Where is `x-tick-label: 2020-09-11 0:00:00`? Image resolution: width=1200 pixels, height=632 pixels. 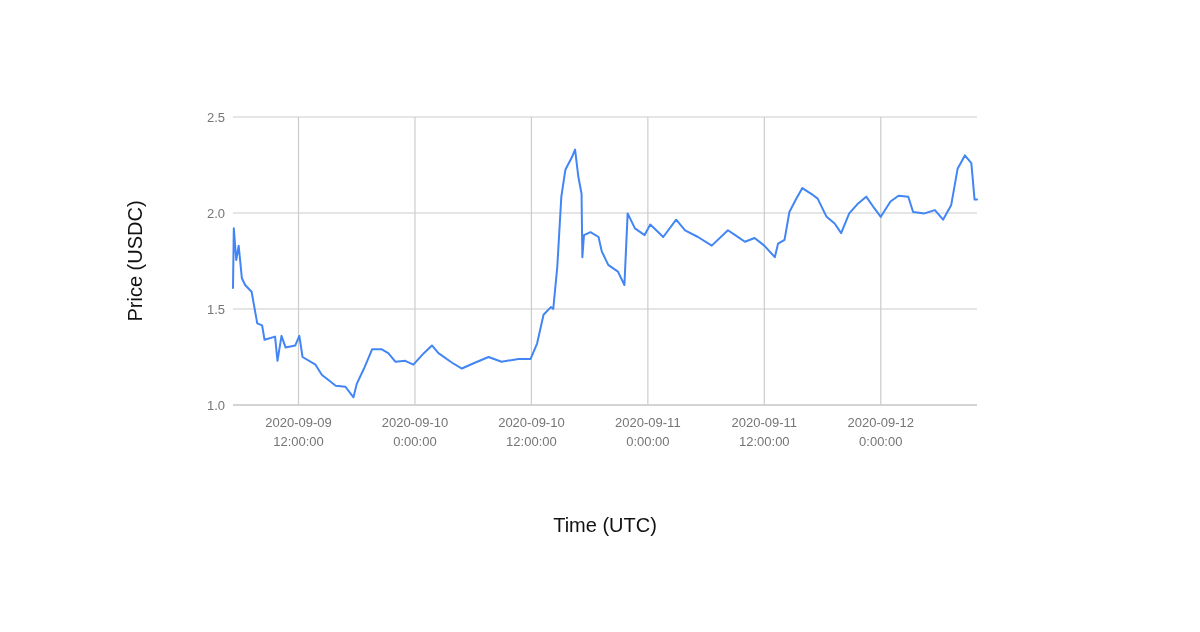
x-tick-label: 2020-09-11 0:00:00 is located at coordinates (648, 432).